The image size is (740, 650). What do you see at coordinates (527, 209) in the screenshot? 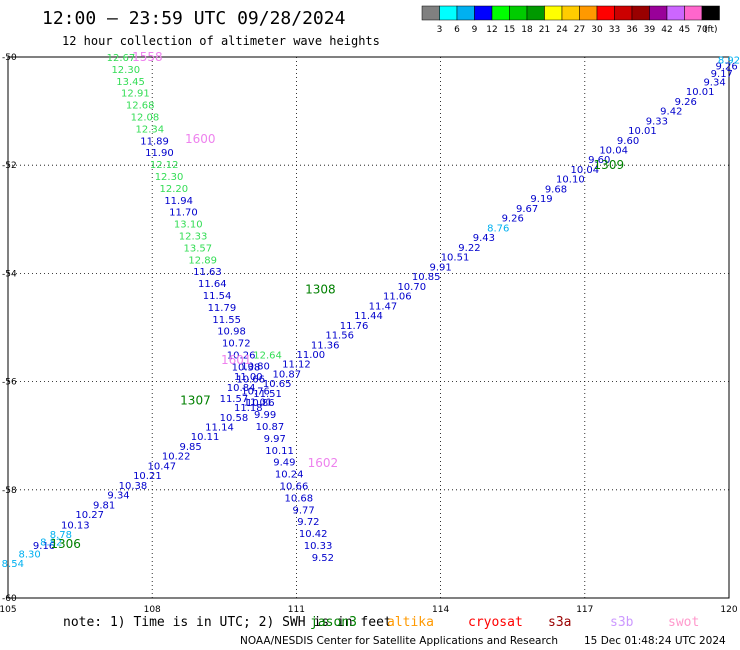
I see `wave-height-value: 9.67` at bounding box center [527, 209].